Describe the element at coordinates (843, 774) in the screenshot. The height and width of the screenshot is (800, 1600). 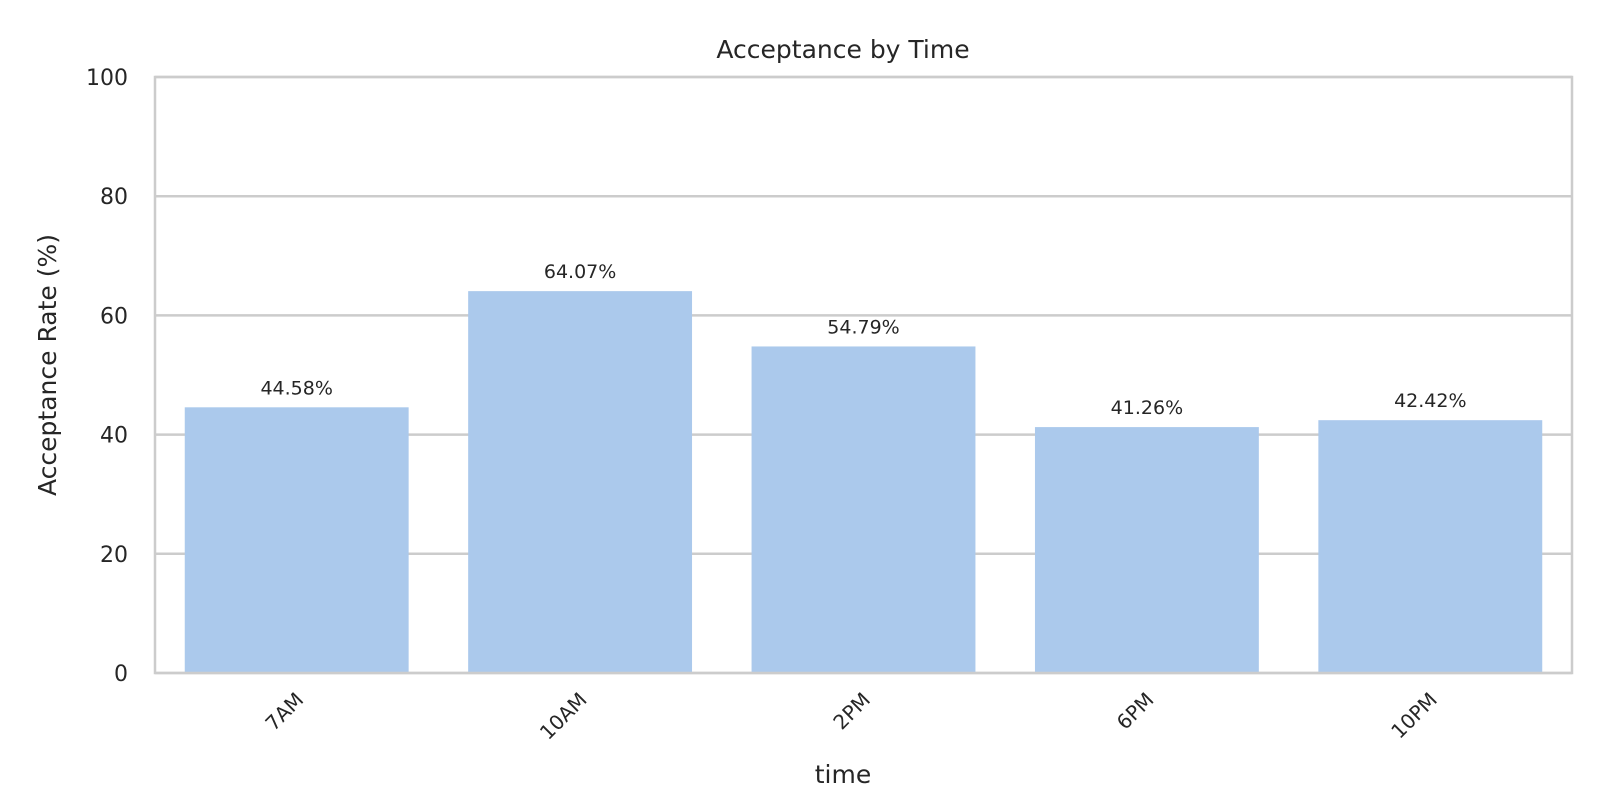
I see `x-axis-label: time` at that location.